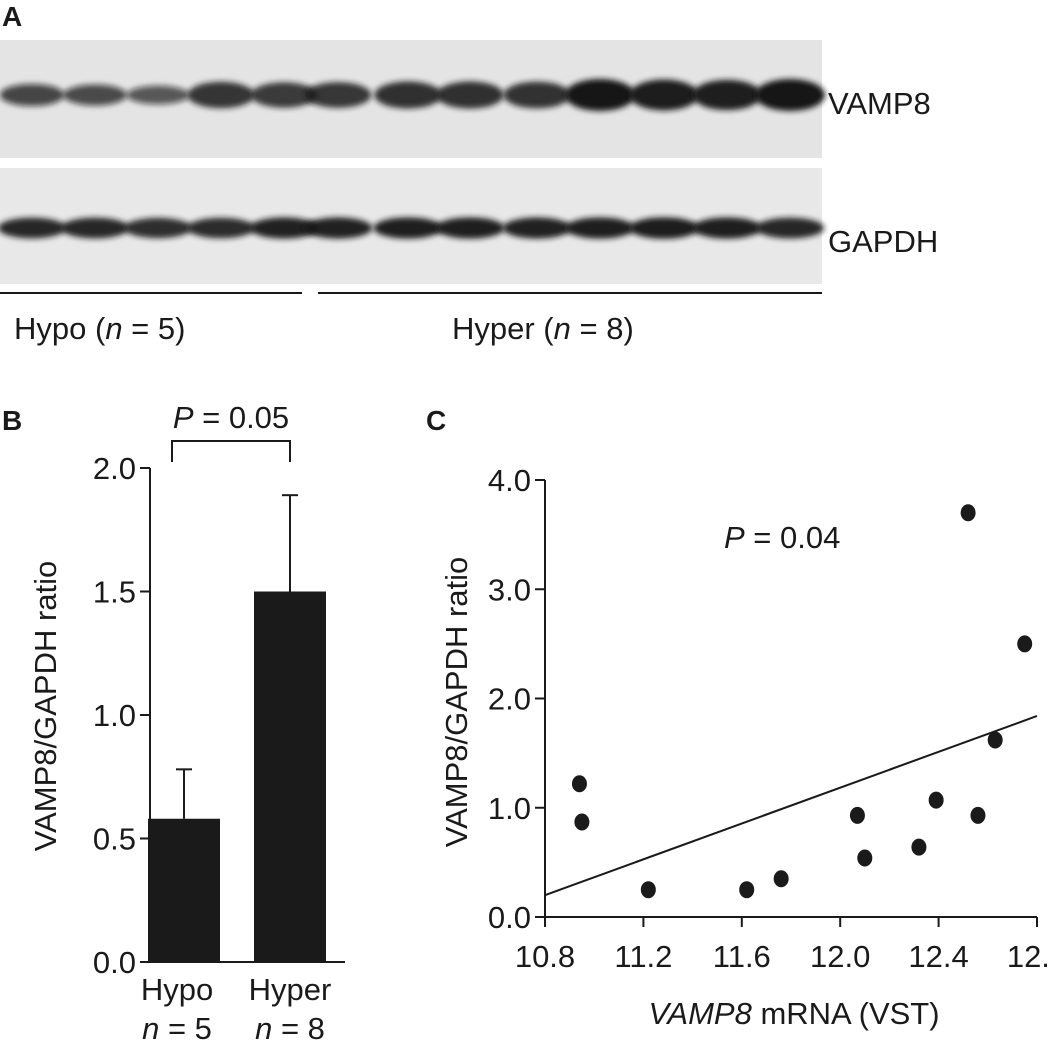 The height and width of the screenshot is (1044, 1050). I want to click on bar-y-tick-label: 1.0, so click(114, 715).